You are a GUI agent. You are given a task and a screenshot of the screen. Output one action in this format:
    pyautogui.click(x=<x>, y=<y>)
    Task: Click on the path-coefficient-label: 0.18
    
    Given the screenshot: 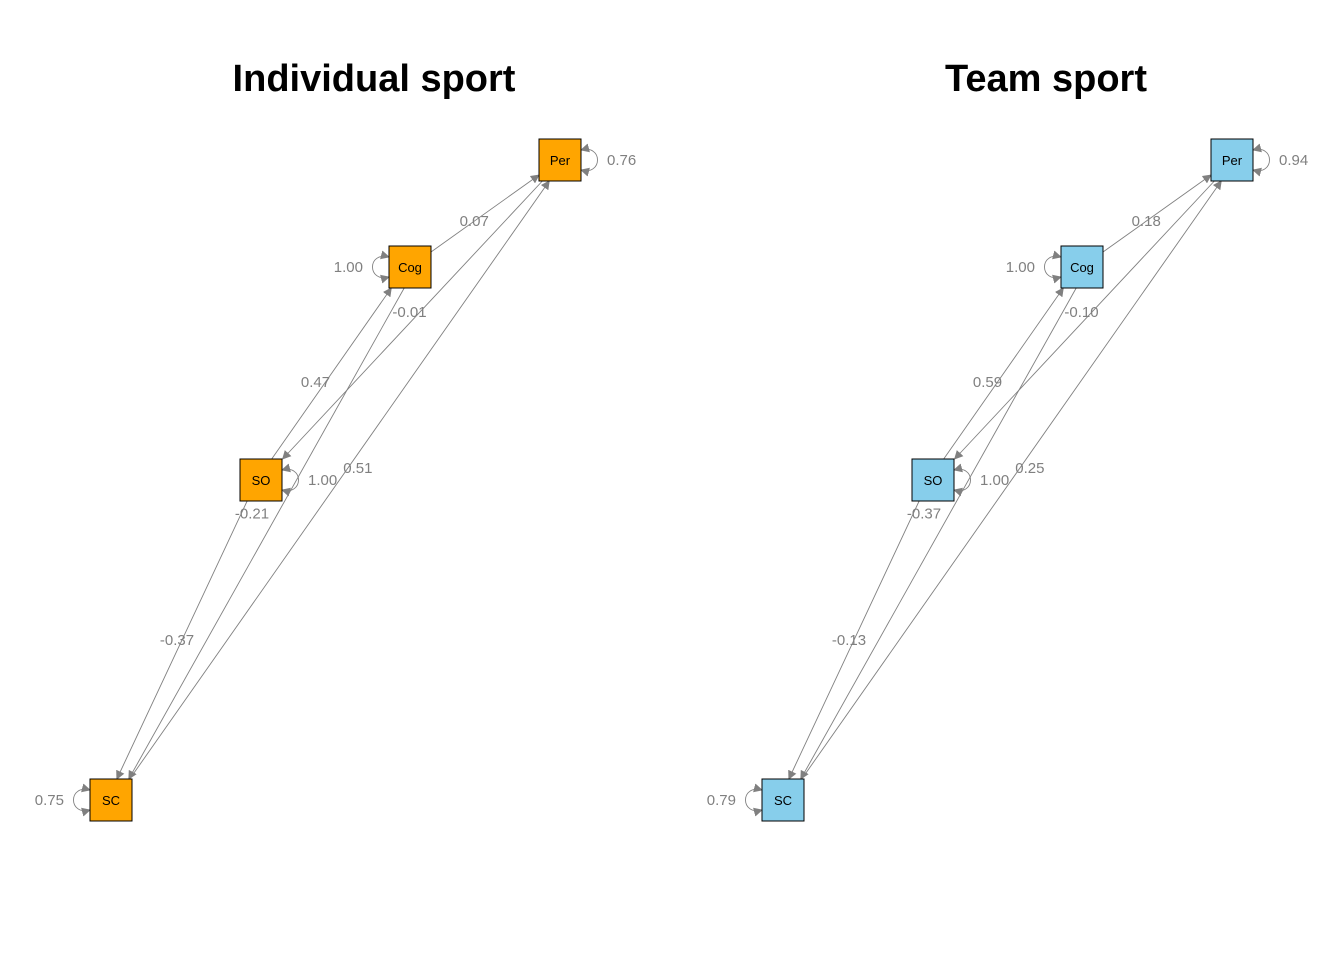 What is the action you would take?
    pyautogui.click(x=1146, y=221)
    